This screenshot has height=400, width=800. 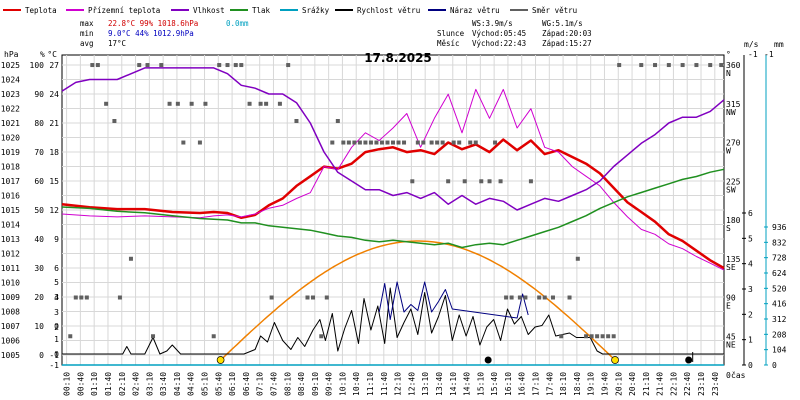 What do you see at coordinates (728, 73) in the screenshot?
I see `dir-name-label: N` at bounding box center [728, 73].